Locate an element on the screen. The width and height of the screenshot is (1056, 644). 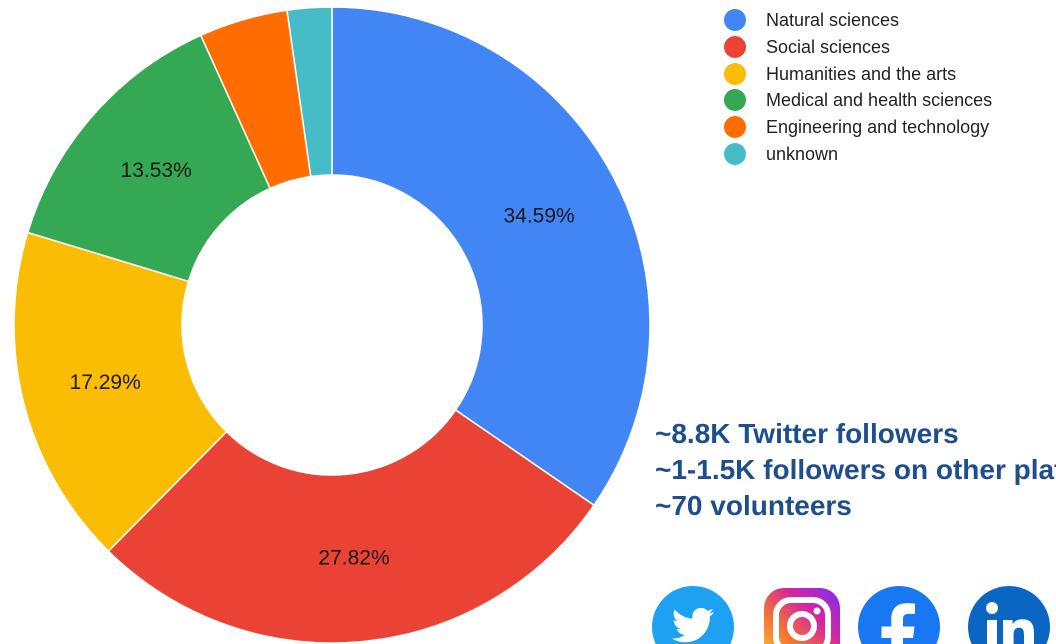
legend-item-6: unknown is located at coordinates (857, 155).